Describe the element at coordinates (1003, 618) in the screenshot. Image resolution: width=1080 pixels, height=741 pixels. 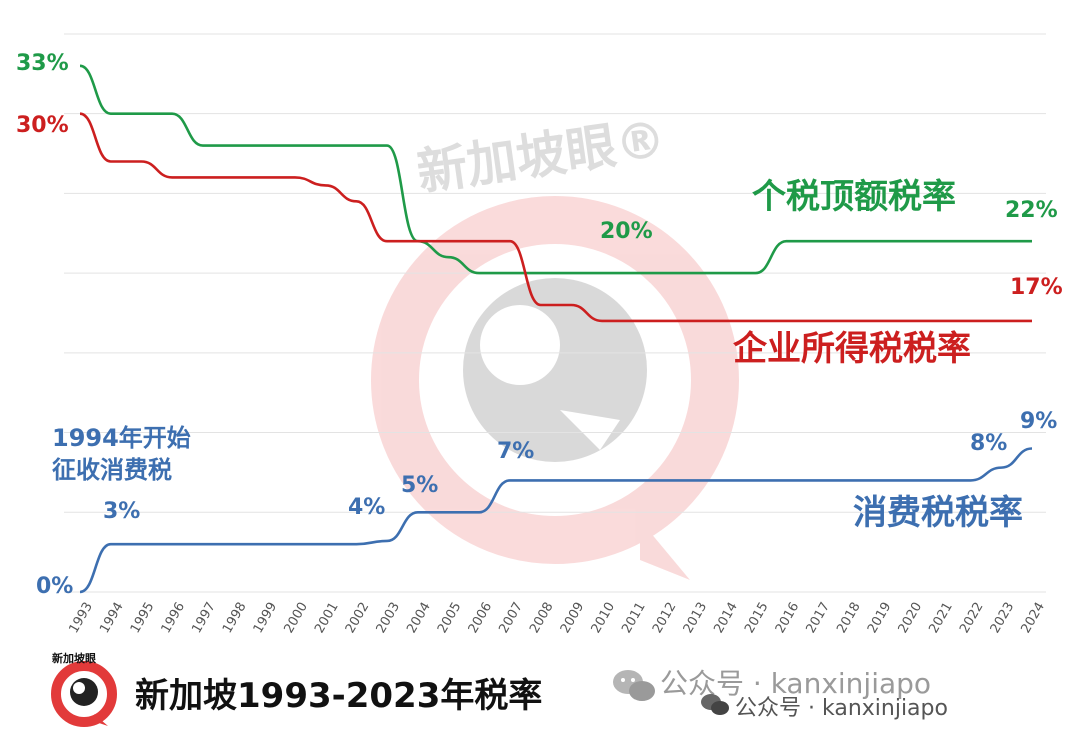
I see `x-tick-label: 2023` at that location.